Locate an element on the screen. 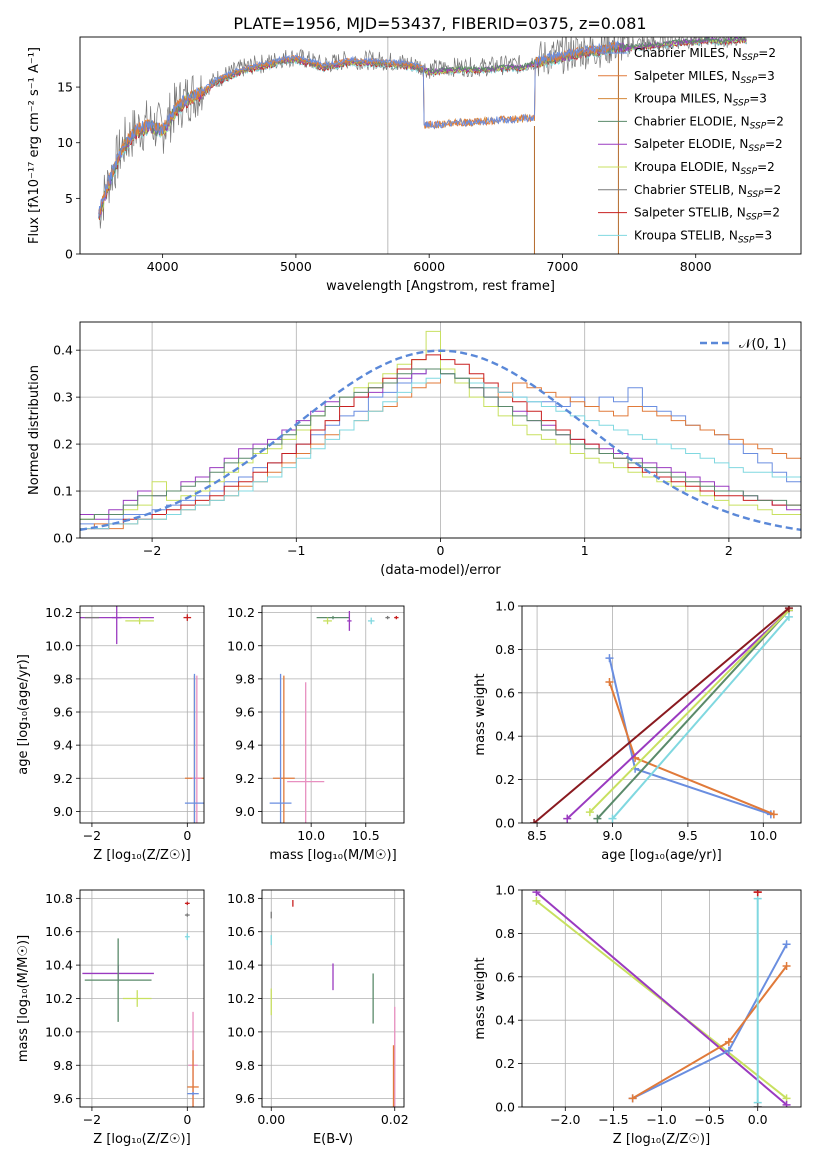  plot-area-massweight-vs-age is located at coordinates (661, 714).